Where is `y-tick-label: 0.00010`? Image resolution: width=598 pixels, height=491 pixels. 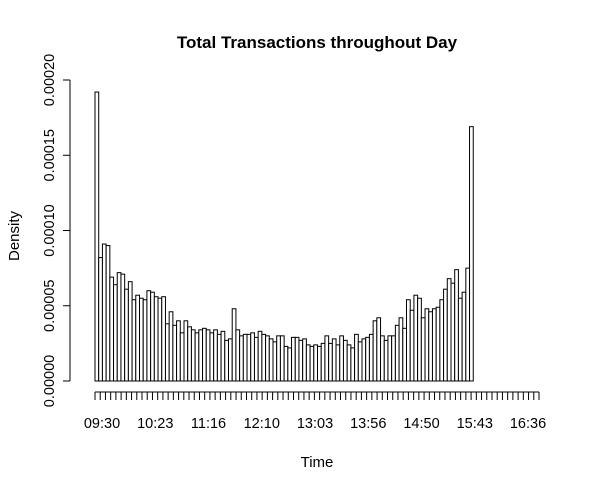 y-tick-label: 0.00010 is located at coordinates (50, 230).